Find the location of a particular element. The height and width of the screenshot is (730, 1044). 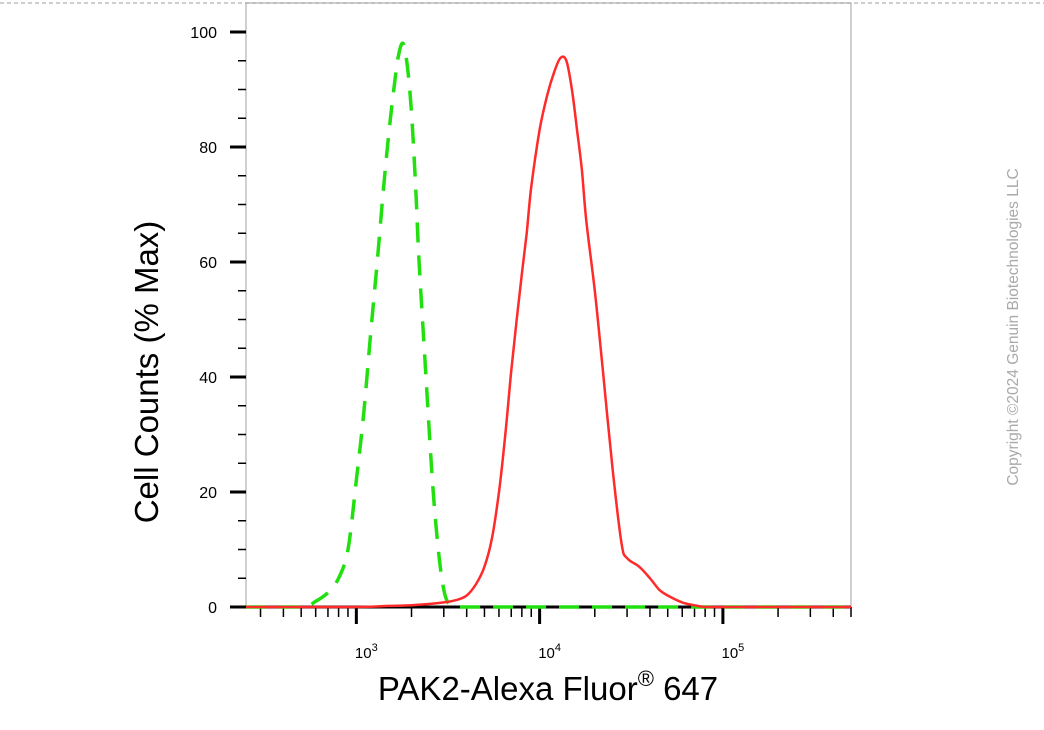

x-axis-title-registered-mark: ® is located at coordinates (646, 678).